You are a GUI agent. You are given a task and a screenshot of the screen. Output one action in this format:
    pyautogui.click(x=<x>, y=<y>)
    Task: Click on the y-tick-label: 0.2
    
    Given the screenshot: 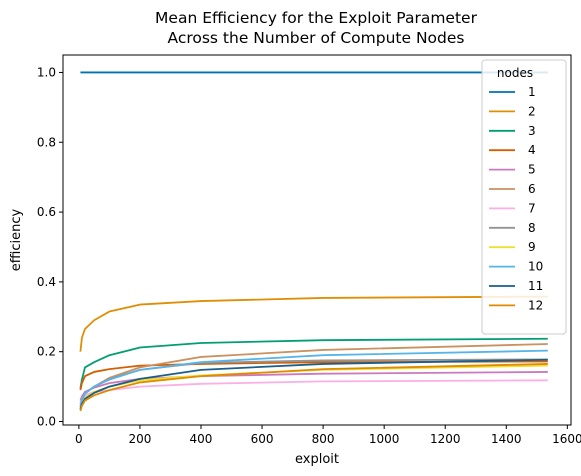 What is the action you would take?
    pyautogui.click(x=46, y=352)
    